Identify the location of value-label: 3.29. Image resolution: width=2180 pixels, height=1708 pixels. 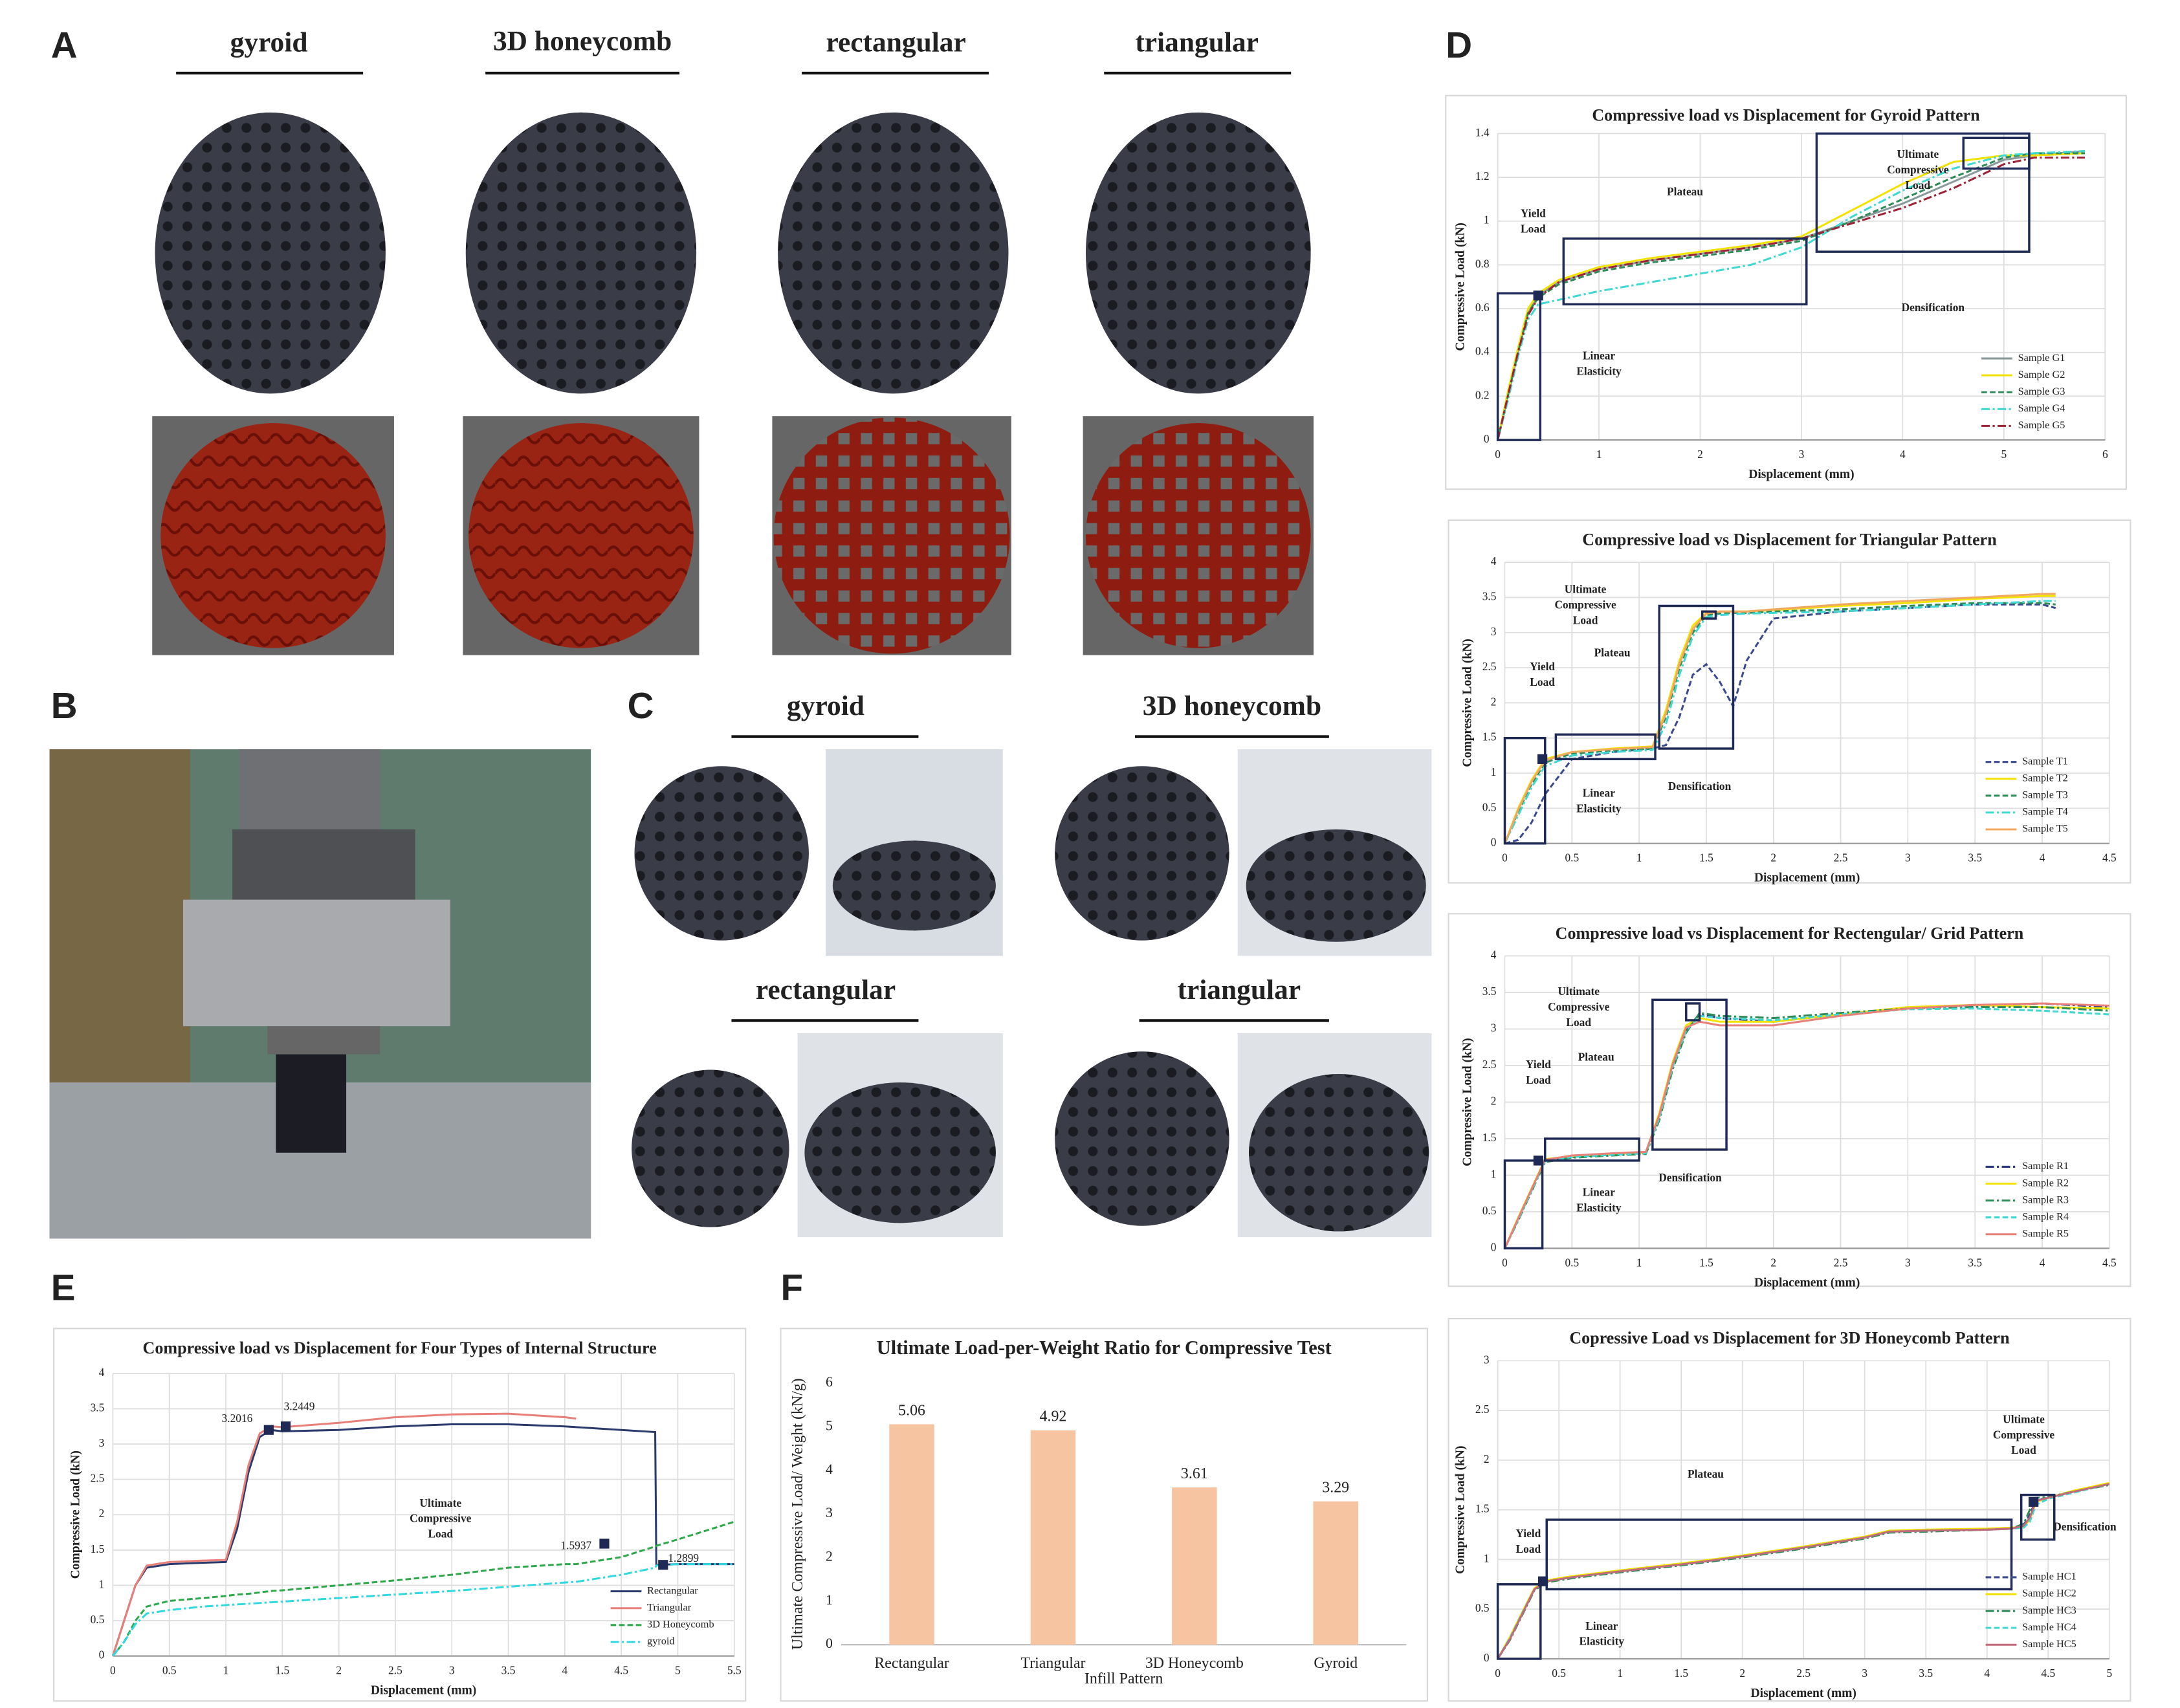
(1335, 1488).